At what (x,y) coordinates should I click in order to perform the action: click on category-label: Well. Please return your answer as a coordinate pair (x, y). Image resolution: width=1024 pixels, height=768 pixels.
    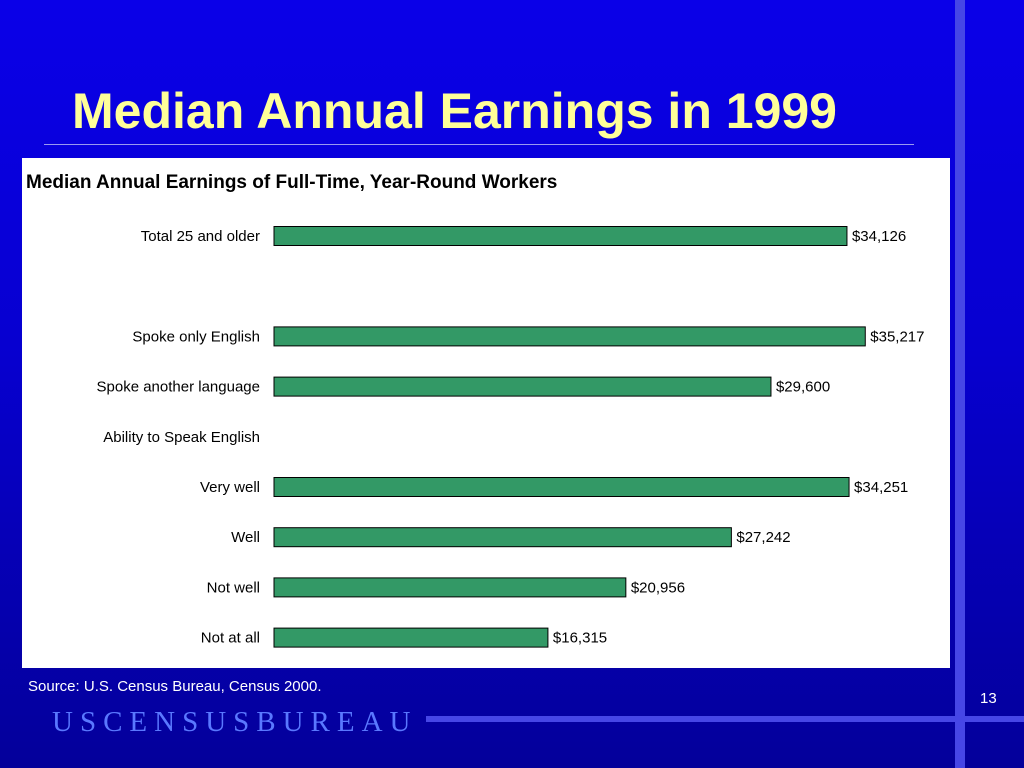
    Looking at the image, I should click on (245, 537).